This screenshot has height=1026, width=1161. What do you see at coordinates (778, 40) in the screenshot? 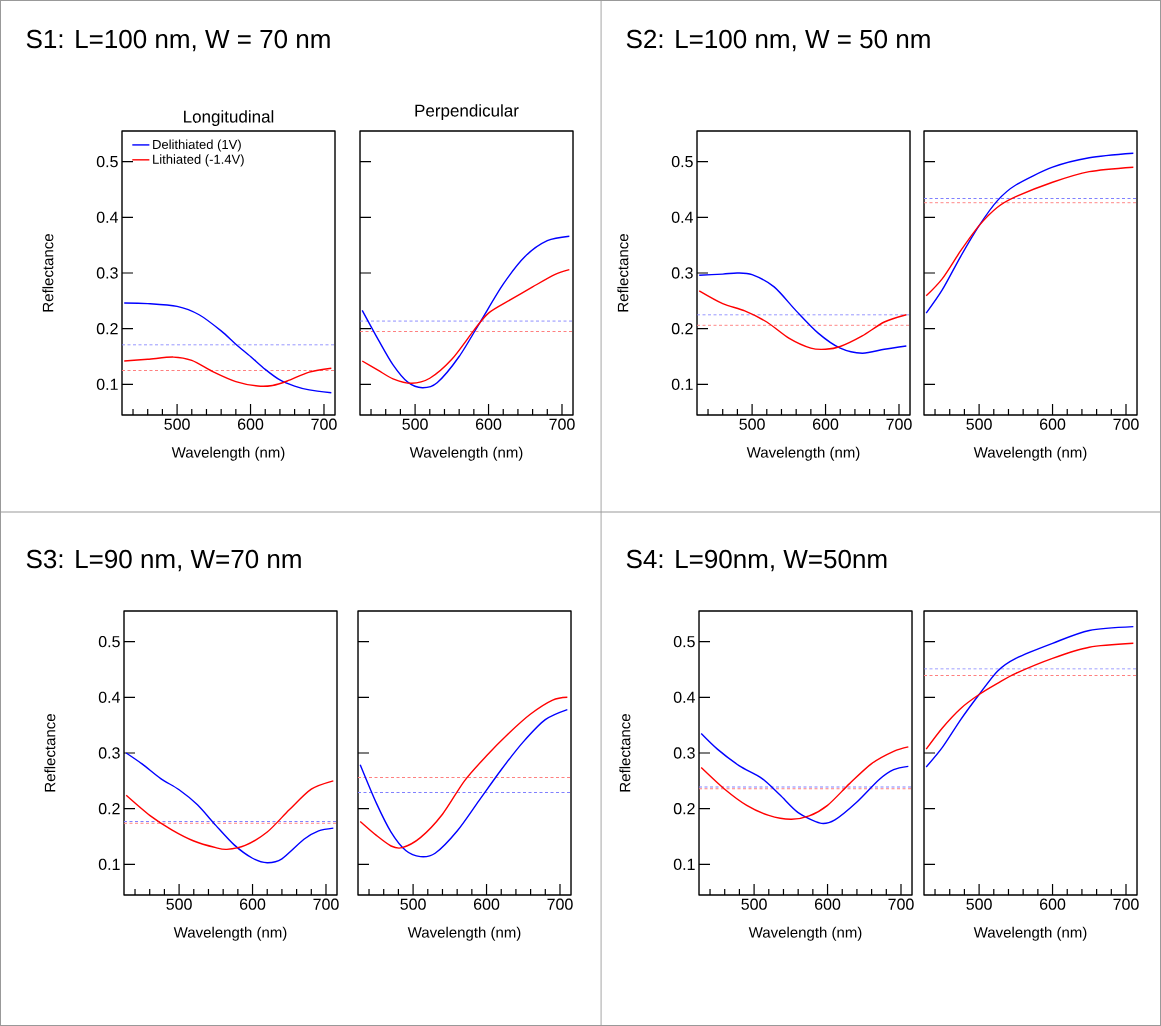
I see `chart-title: S2: L=100 nm, W = 50 nm` at bounding box center [778, 40].